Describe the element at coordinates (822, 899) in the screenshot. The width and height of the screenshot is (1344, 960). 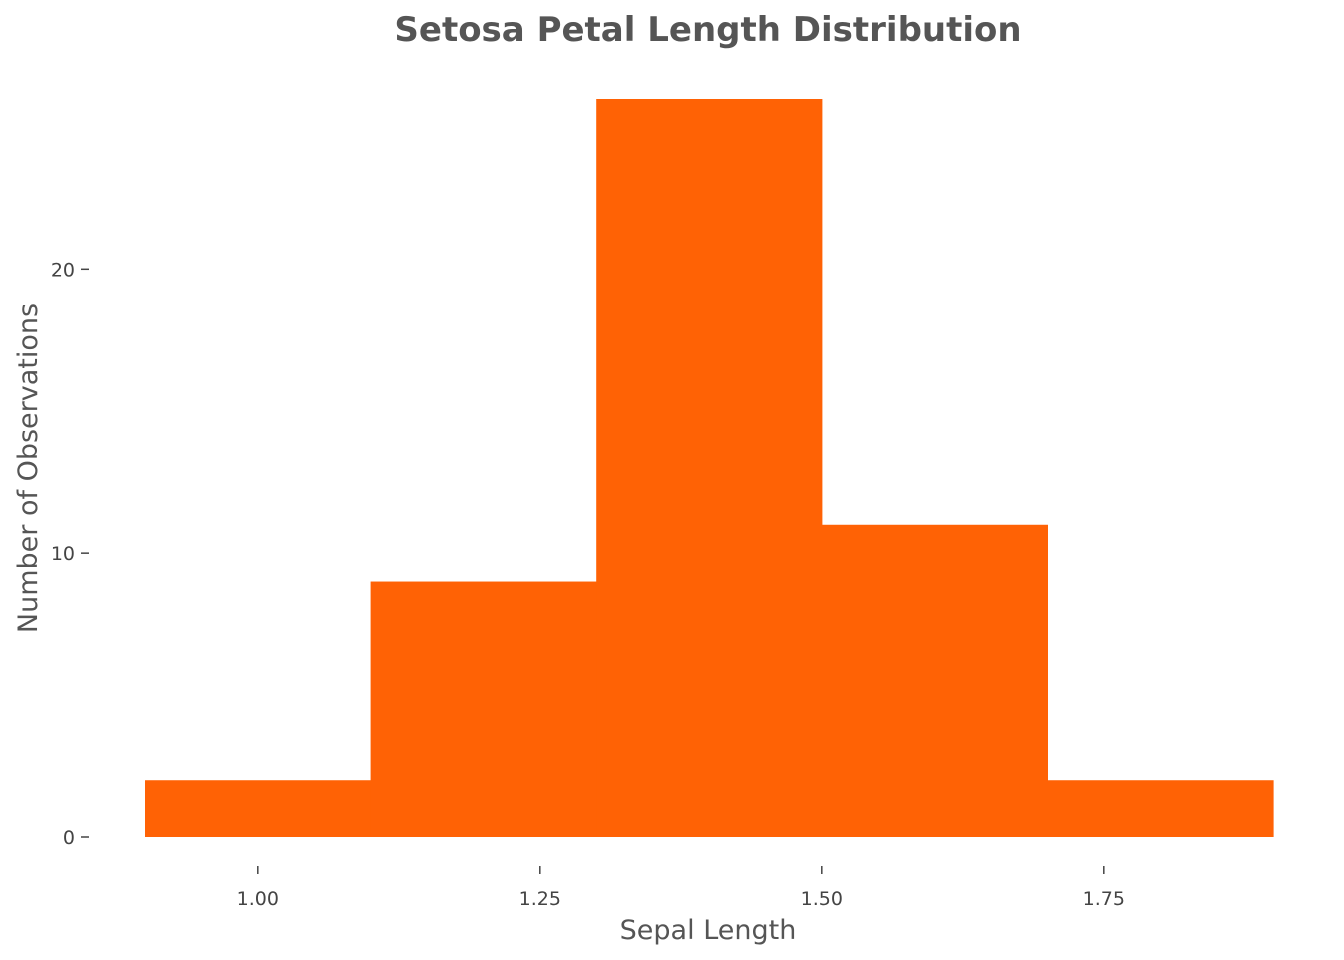
I see `x-tick-label: 1.50` at that location.